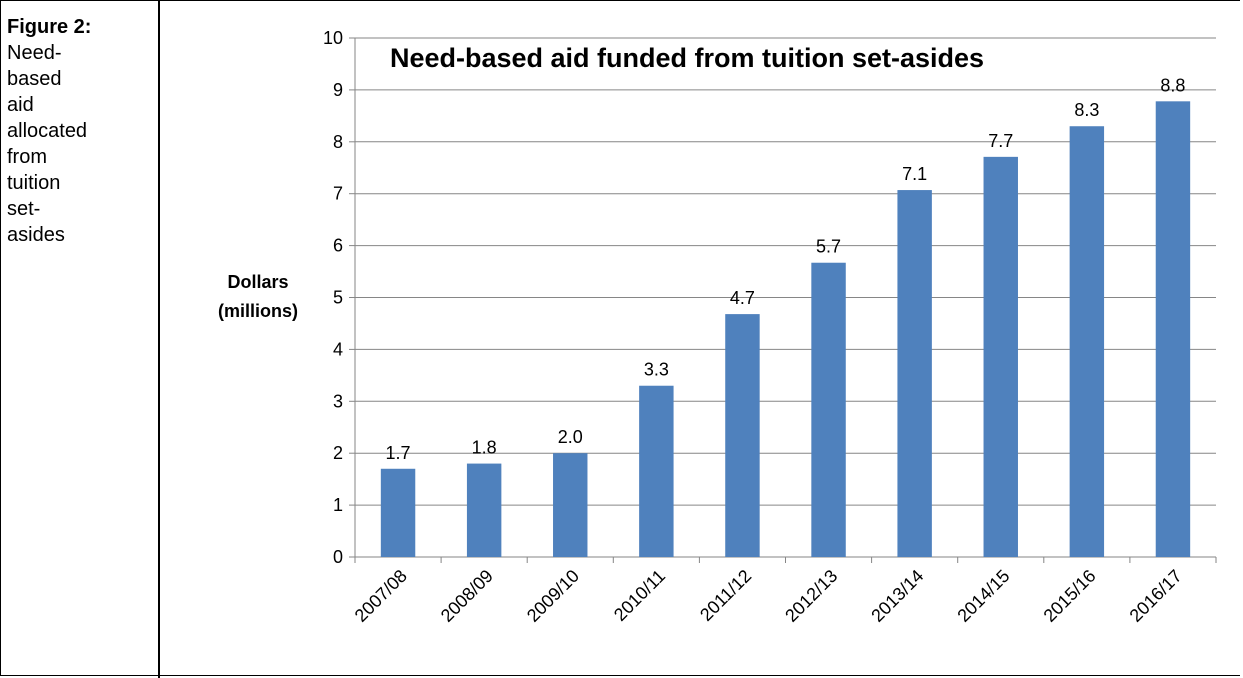 Image resolution: width=1243 pixels, height=678 pixels. I want to click on data-label-2008/09: 1.8, so click(484, 448).